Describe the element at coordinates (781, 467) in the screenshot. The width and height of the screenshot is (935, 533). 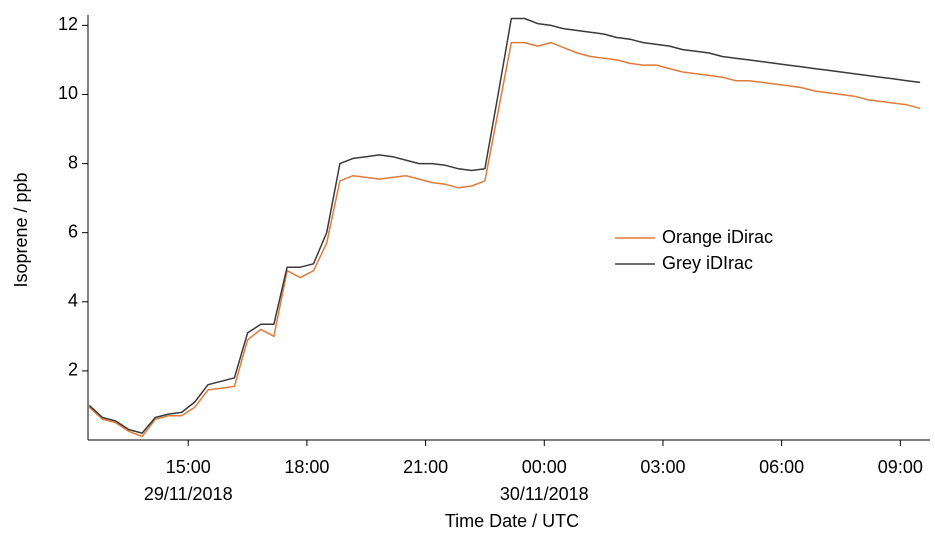
I see `x-tick-label: 06:00` at that location.